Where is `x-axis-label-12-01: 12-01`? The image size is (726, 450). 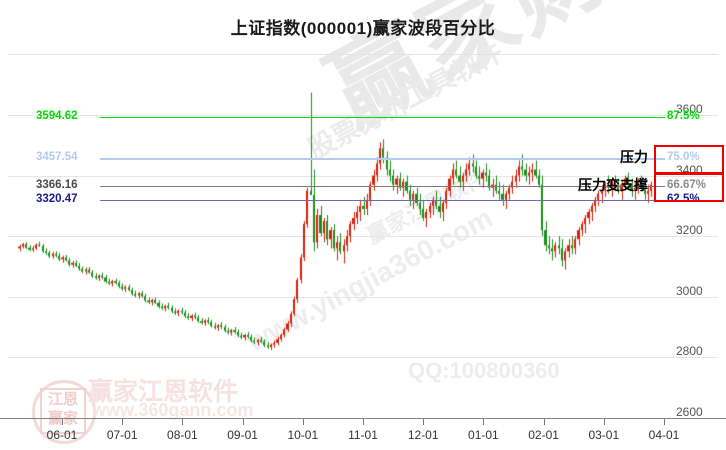
x-axis-label-12-01: 12-01 is located at coordinates (423, 435).